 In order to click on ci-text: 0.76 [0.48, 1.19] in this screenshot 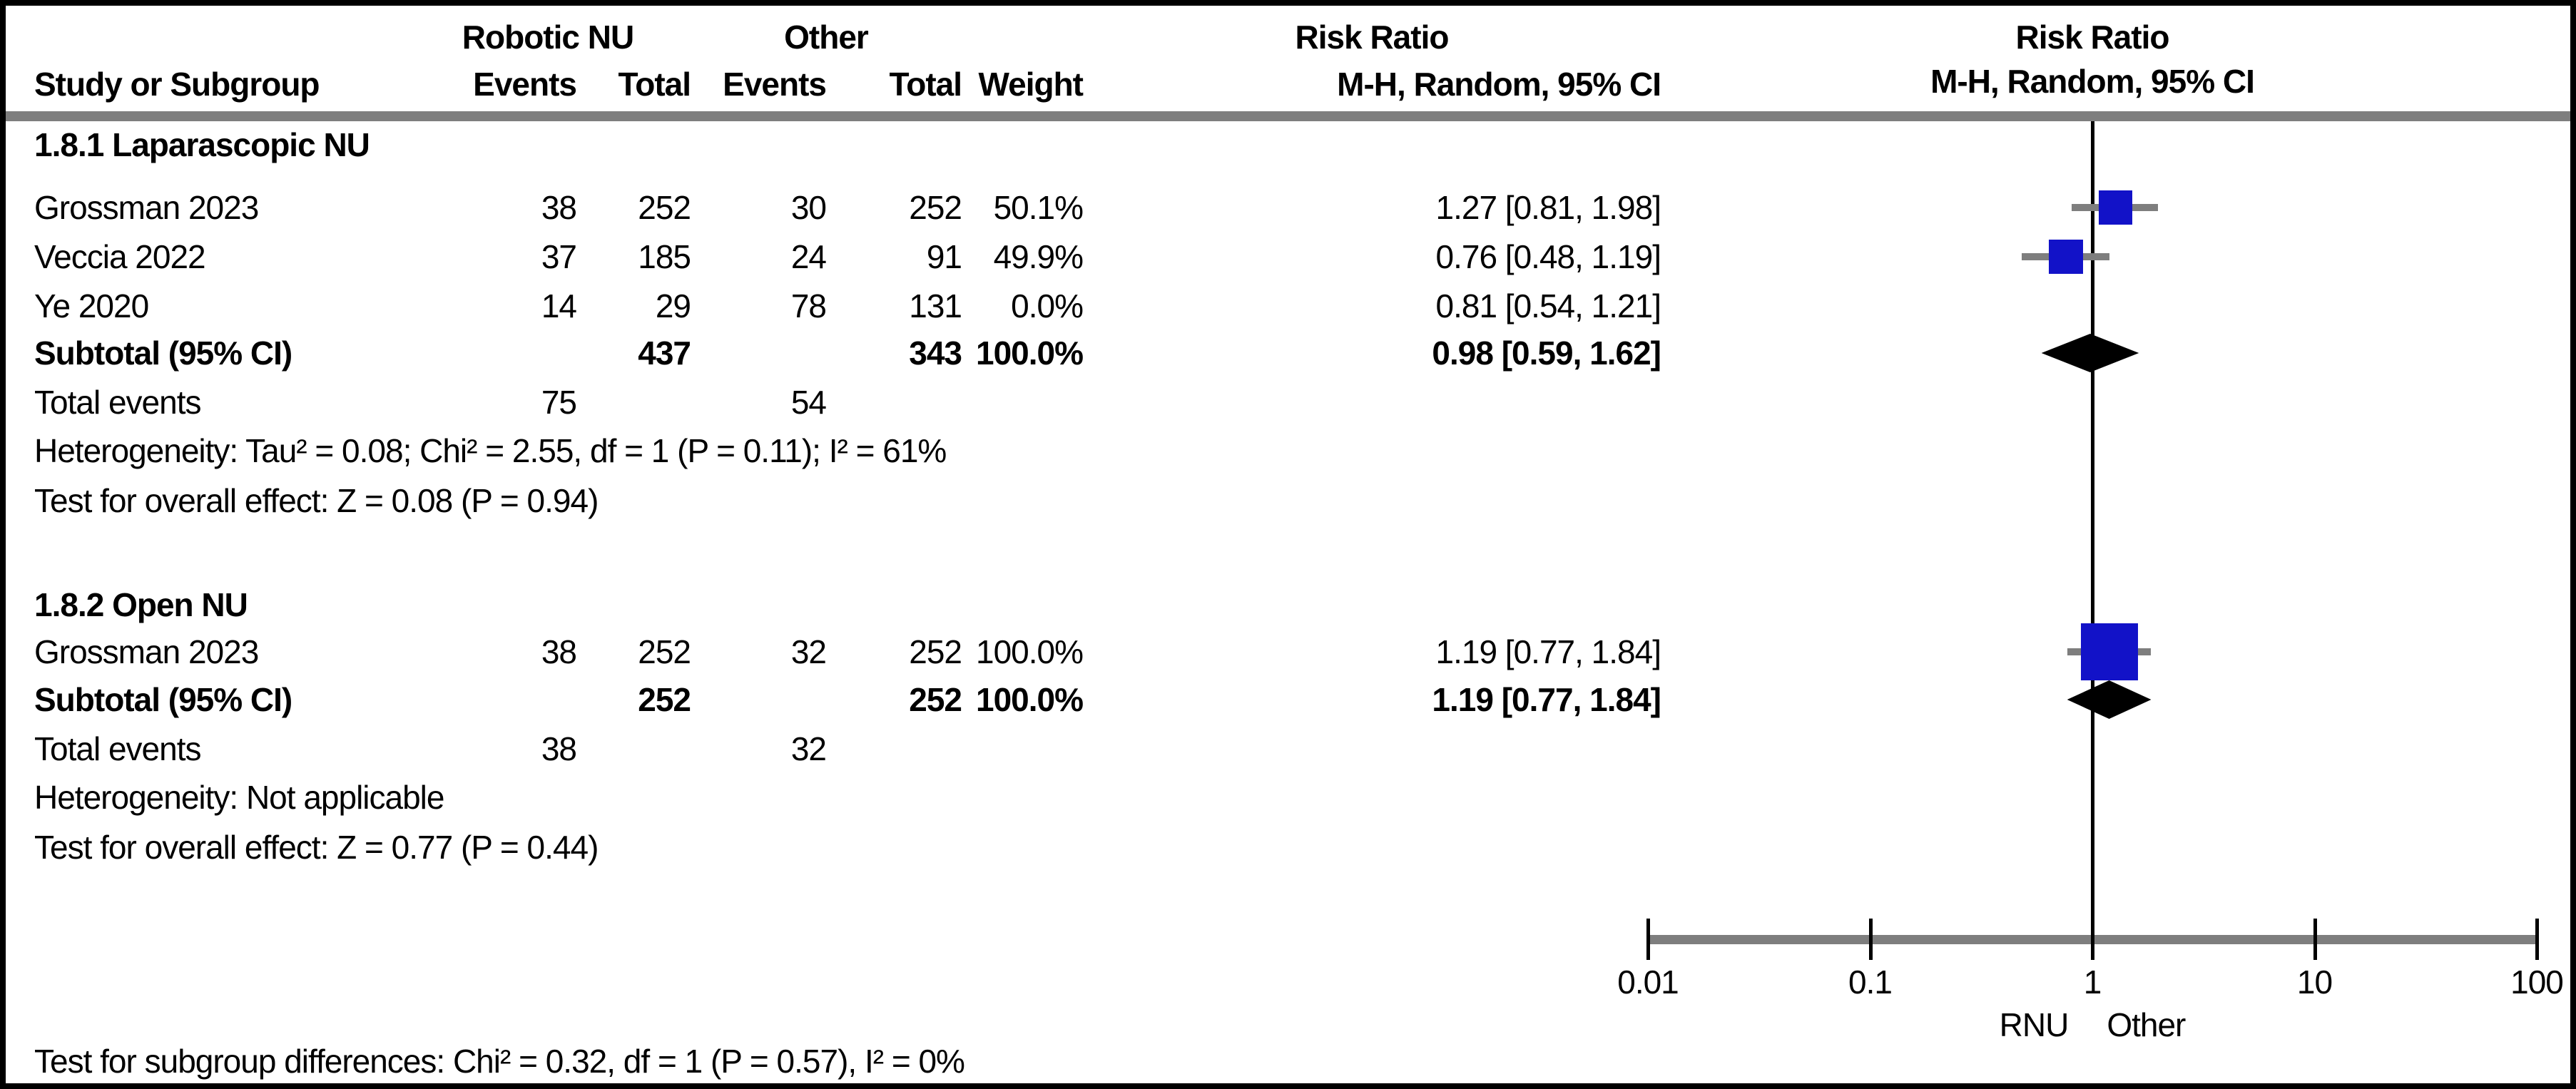, I will do `click(1548, 256)`.